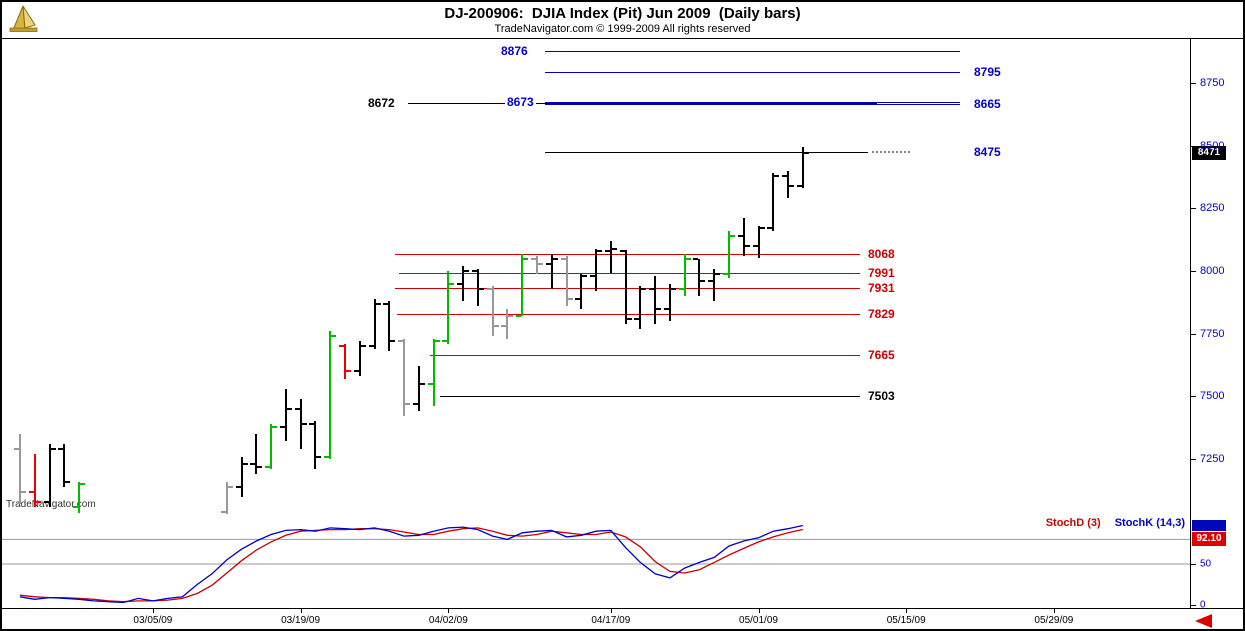 The height and width of the screenshot is (631, 1245). What do you see at coordinates (596, 562) in the screenshot?
I see `stochastic-panel: StochD (3) StochK (14,3)` at bounding box center [596, 562].